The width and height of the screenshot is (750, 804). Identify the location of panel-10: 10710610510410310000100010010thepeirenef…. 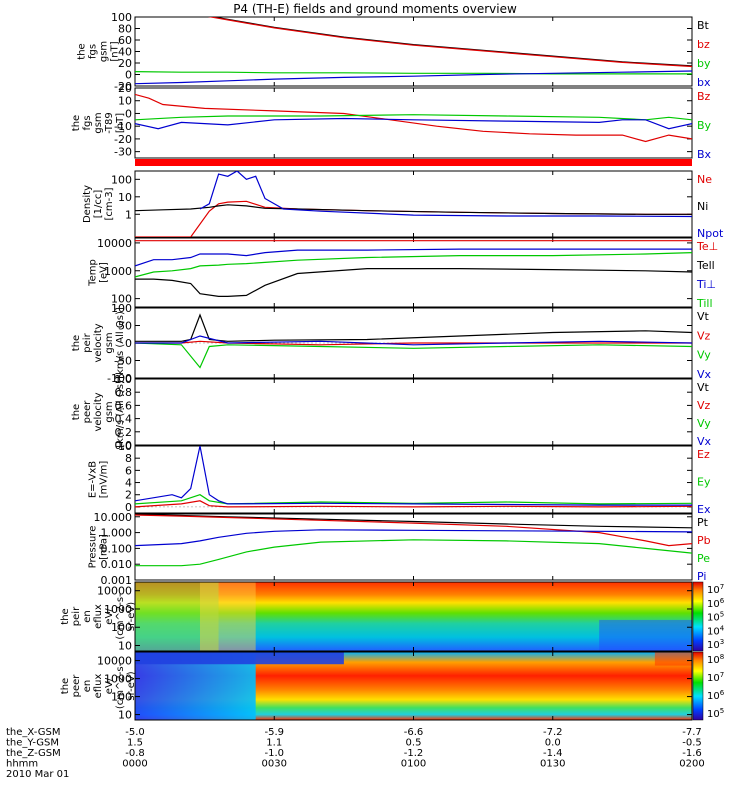
(392, 617).